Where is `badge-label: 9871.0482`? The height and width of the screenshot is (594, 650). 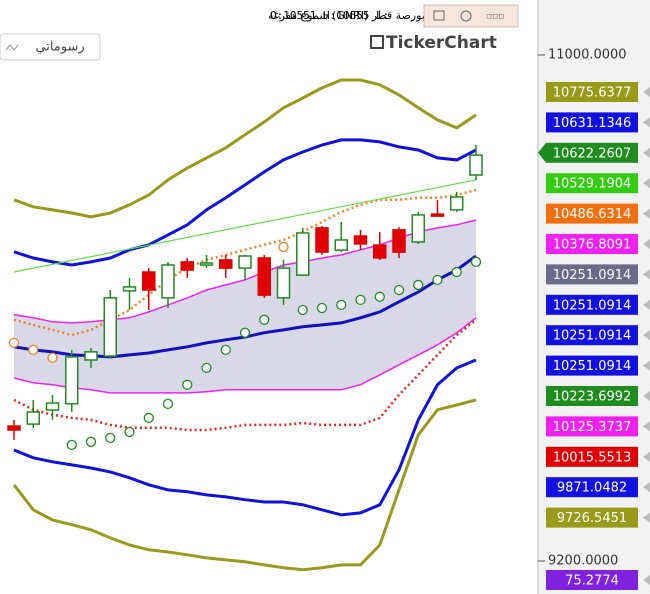 badge-label: 9871.0482 is located at coordinates (592, 488).